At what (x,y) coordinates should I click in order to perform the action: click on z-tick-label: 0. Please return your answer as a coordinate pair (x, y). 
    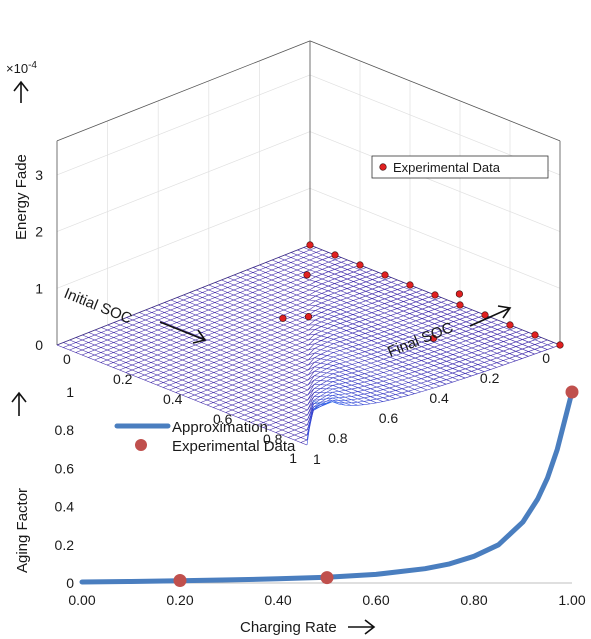
    Looking at the image, I should click on (39, 345).